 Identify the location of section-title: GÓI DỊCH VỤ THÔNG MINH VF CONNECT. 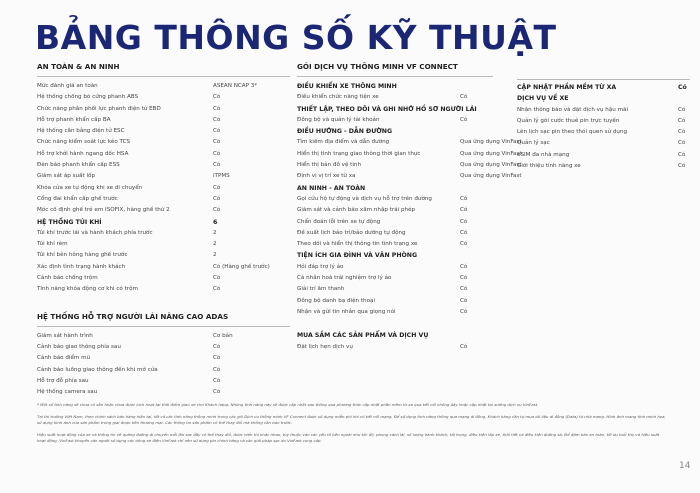
(395, 69).